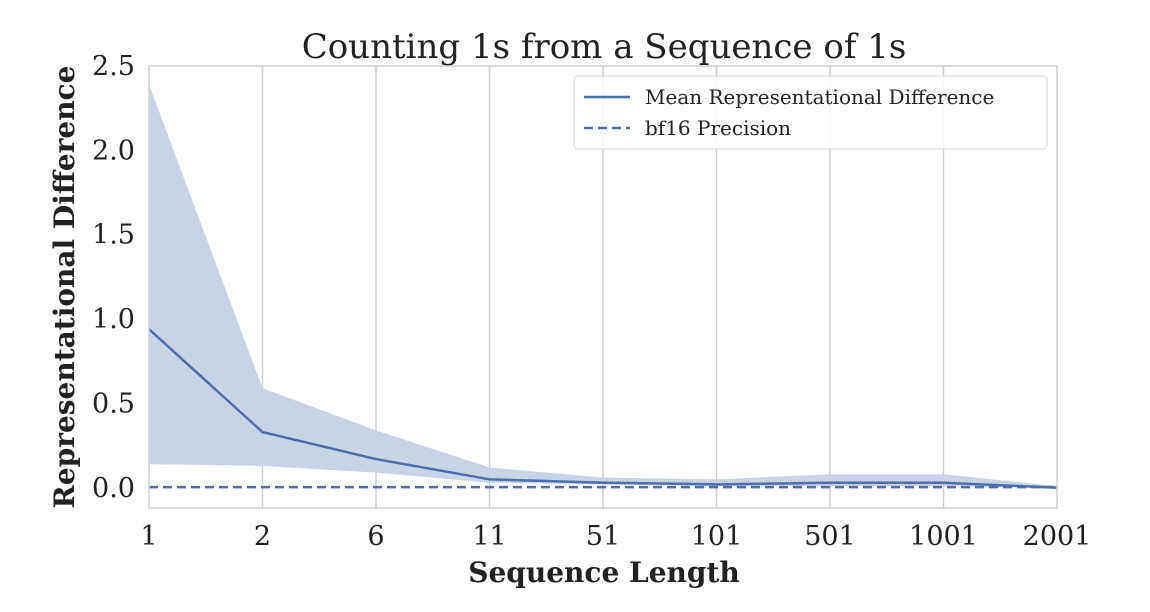  I want to click on y-tick-label: 0.0, so click(113, 488).